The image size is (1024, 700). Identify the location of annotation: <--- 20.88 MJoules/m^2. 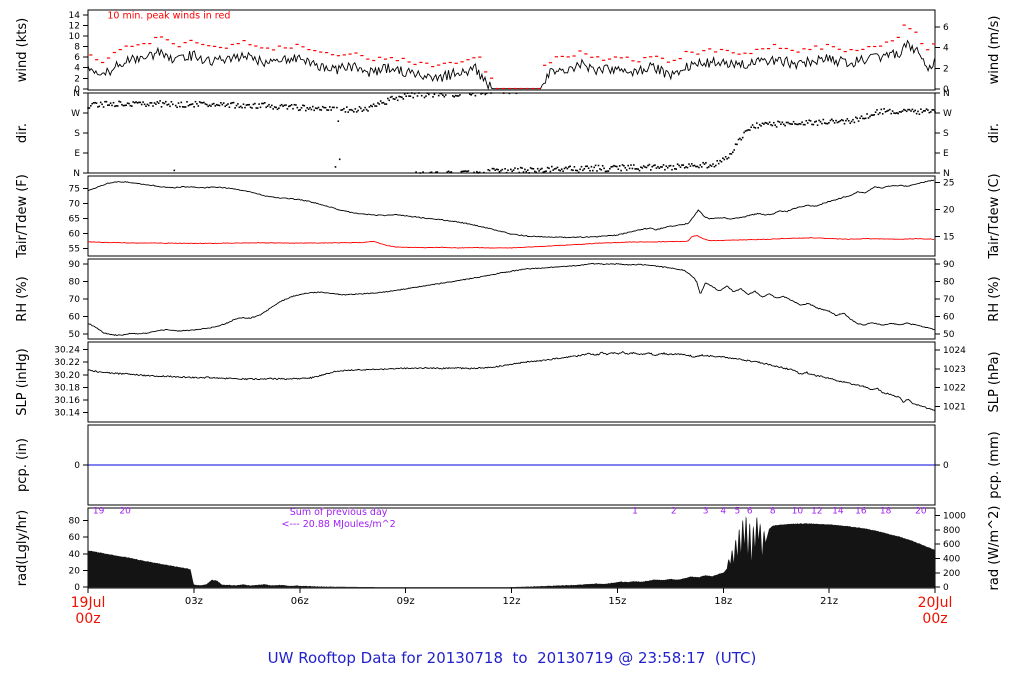
(338, 524).